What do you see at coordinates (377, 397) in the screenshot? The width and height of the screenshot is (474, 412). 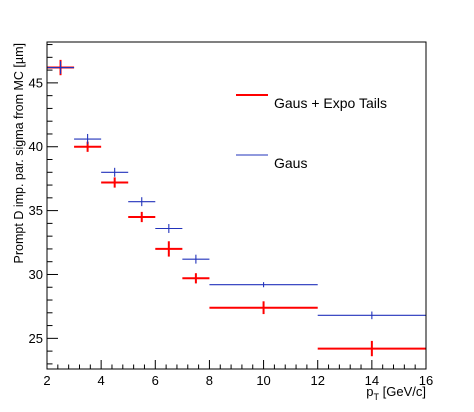 I see `x-axis-label-subscript: T` at bounding box center [377, 397].